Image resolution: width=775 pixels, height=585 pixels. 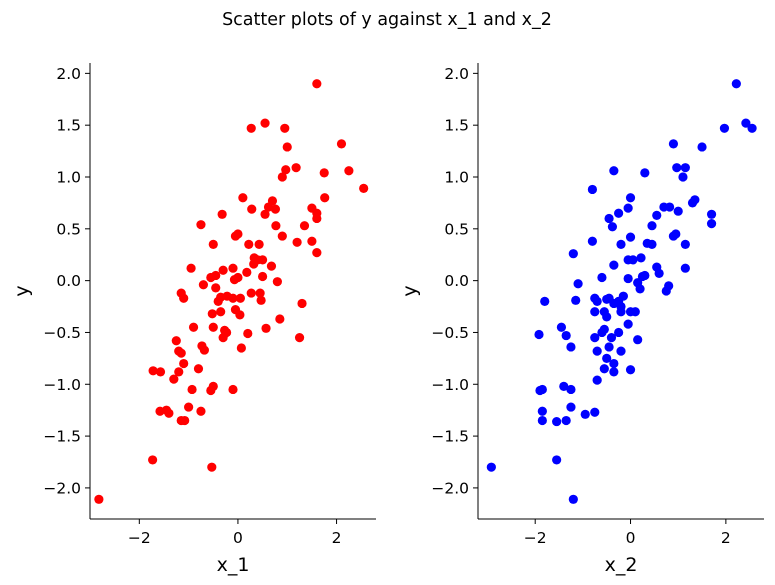 What do you see at coordinates (62, 333) in the screenshot?
I see `y-tick-label-x1-3: −0.5` at bounding box center [62, 333].